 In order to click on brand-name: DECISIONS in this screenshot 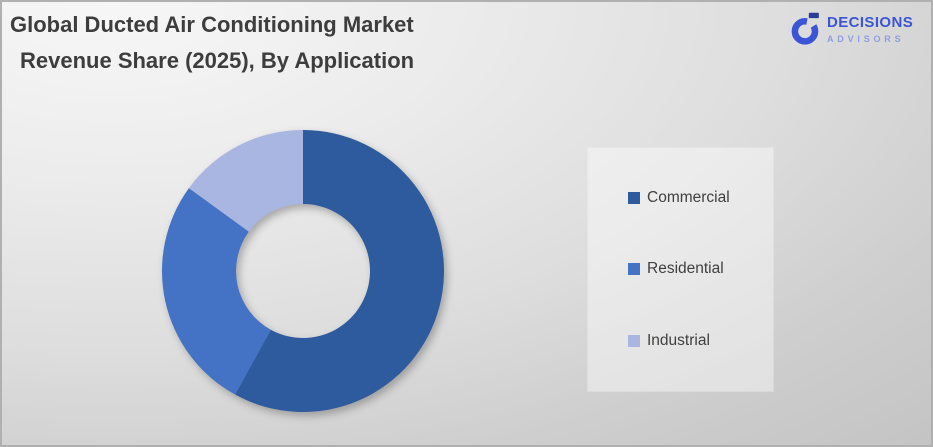, I will do `click(870, 22)`.